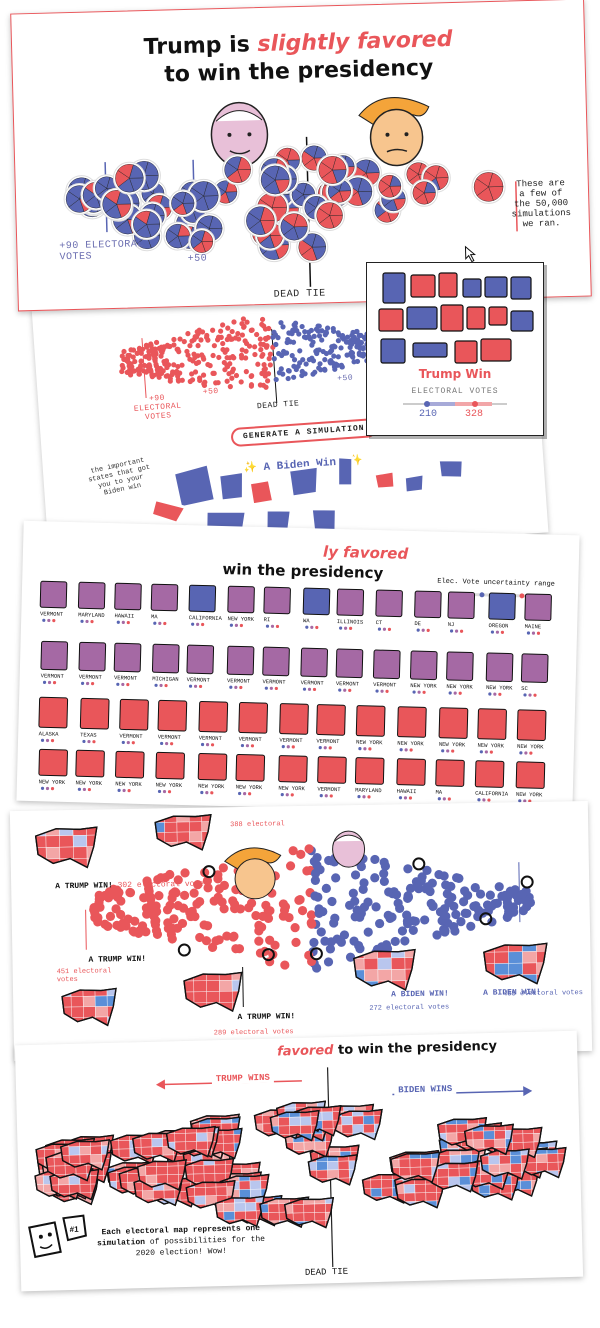 This screenshot has height=1328, width=600. What do you see at coordinates (455, 404) in the screenshot?
I see `popup-ev-bar` at bounding box center [455, 404].